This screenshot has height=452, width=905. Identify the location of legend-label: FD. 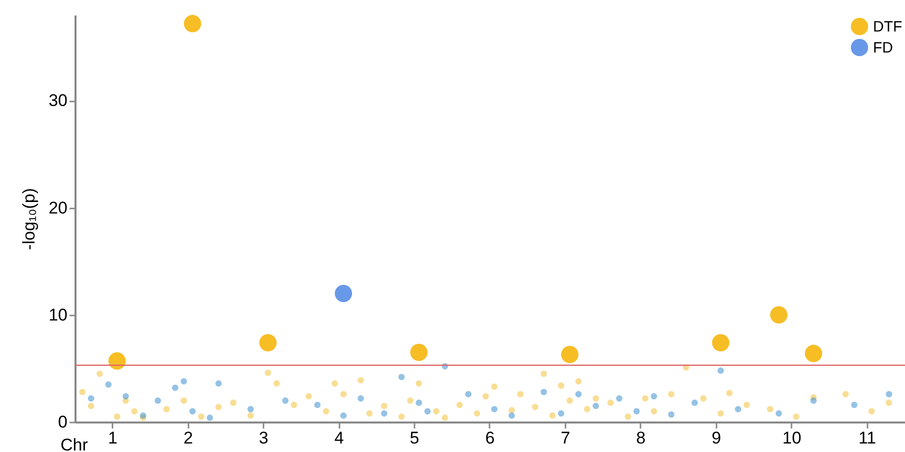
(883, 48).